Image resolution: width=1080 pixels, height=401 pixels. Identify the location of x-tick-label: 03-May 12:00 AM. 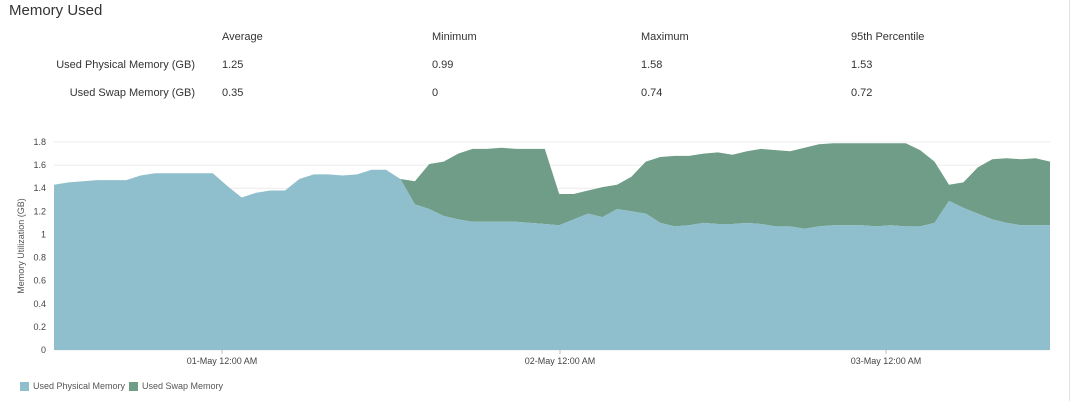
(886, 361).